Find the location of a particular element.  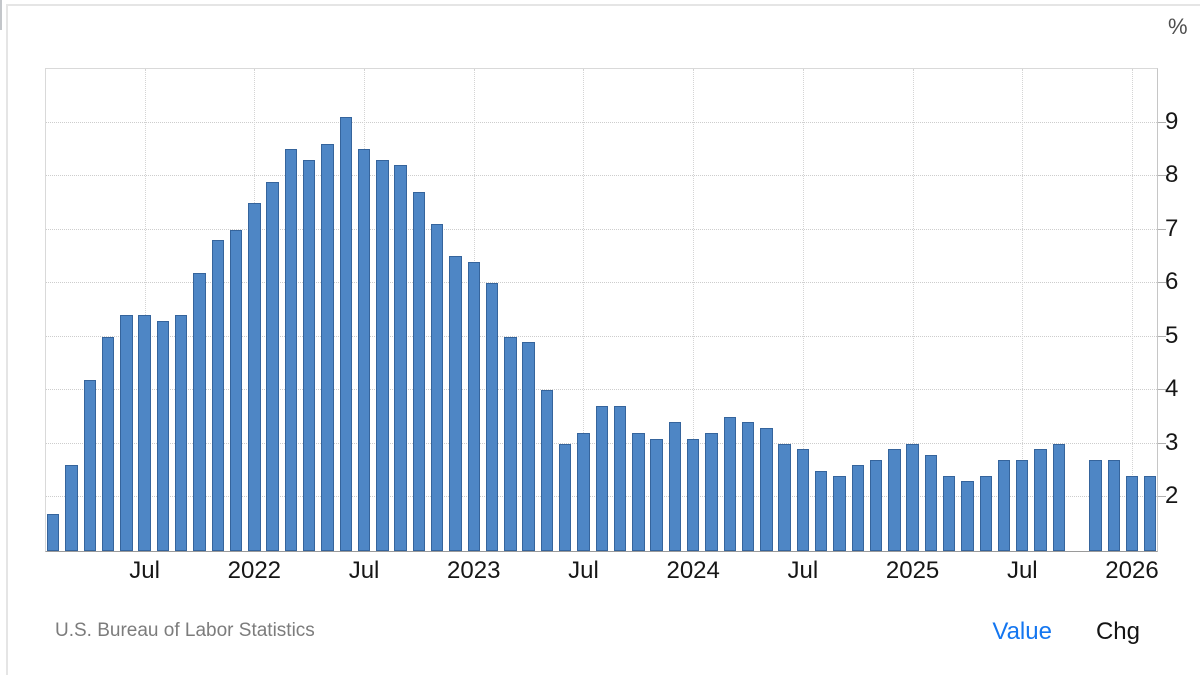

y-axis-label-5: 5 is located at coordinates (1172, 335).